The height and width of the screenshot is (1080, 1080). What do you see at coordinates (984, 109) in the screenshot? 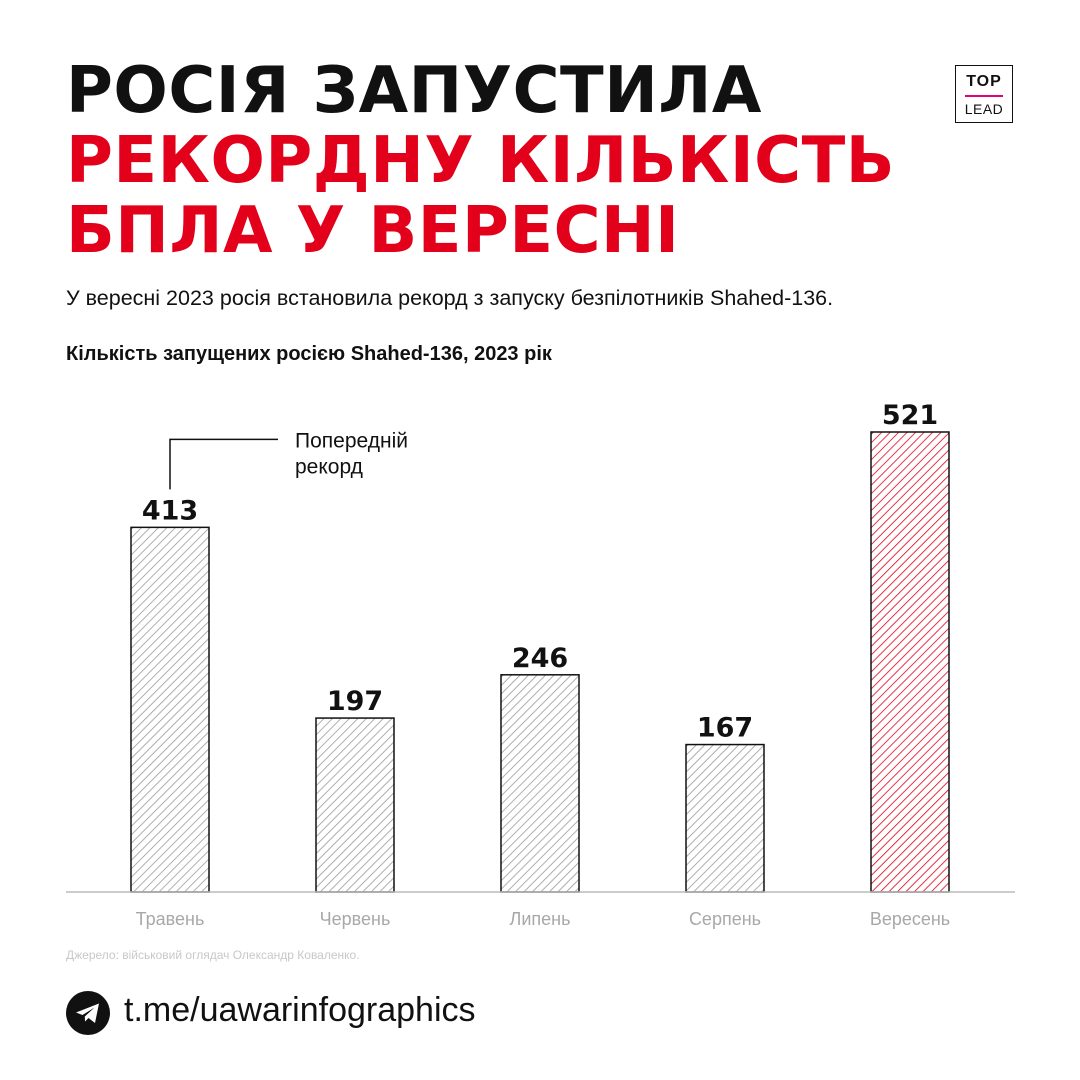
I see `logo-bottom-text: LEAD` at bounding box center [984, 109].